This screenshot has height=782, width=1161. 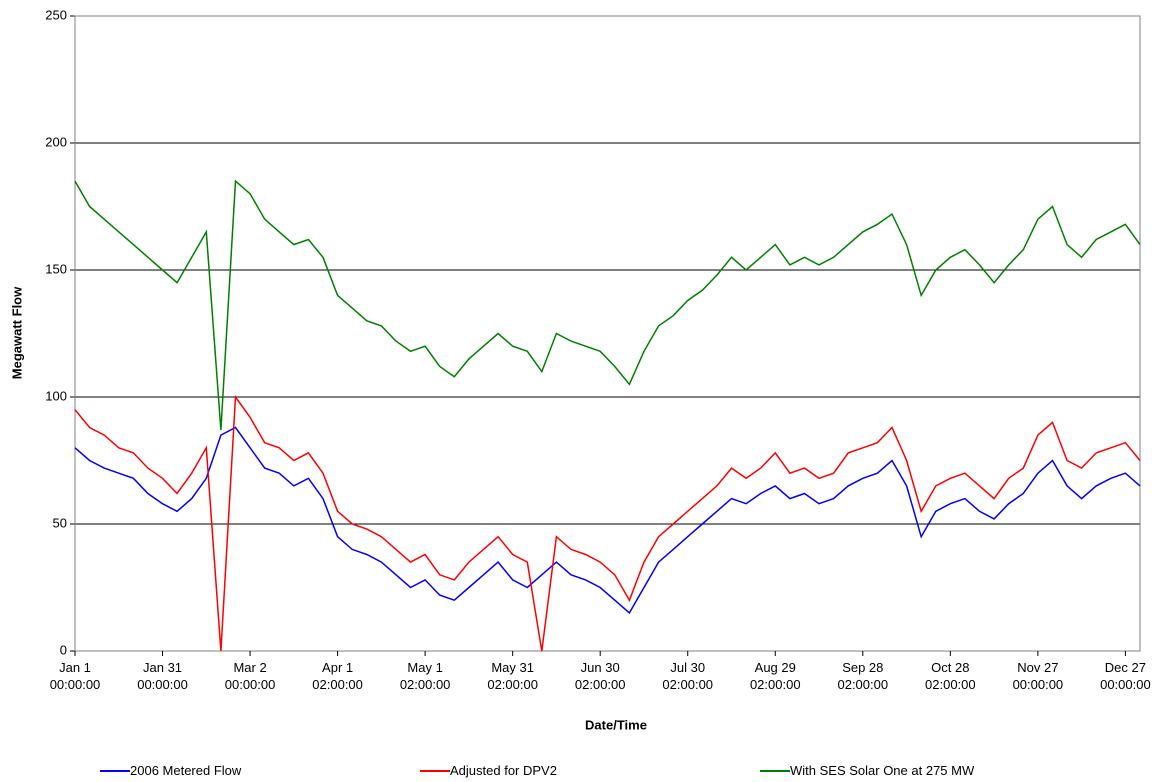 I want to click on y-tick-label: 250, so click(x=56, y=14).